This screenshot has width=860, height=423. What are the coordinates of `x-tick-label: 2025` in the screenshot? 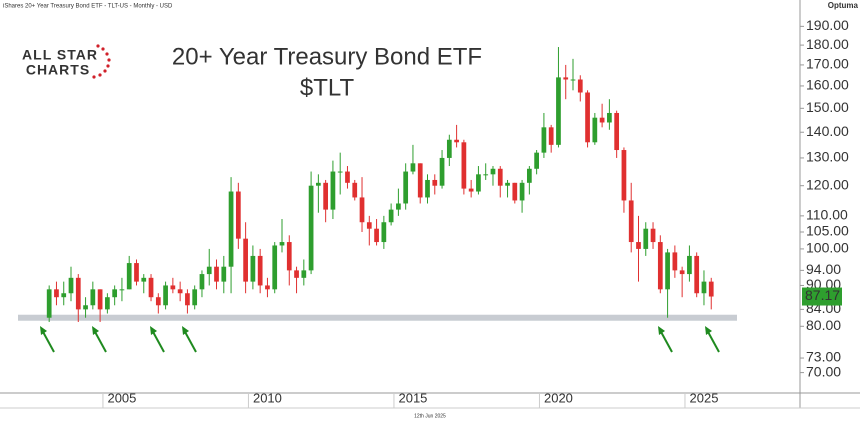 It's located at (704, 397).